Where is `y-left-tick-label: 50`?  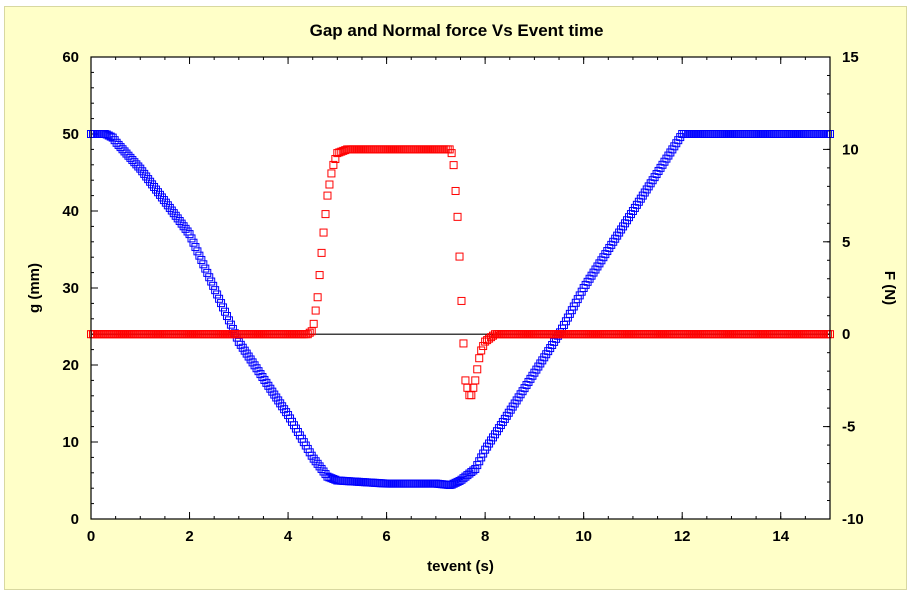 y-left-tick-label: 50 is located at coordinates (70, 134).